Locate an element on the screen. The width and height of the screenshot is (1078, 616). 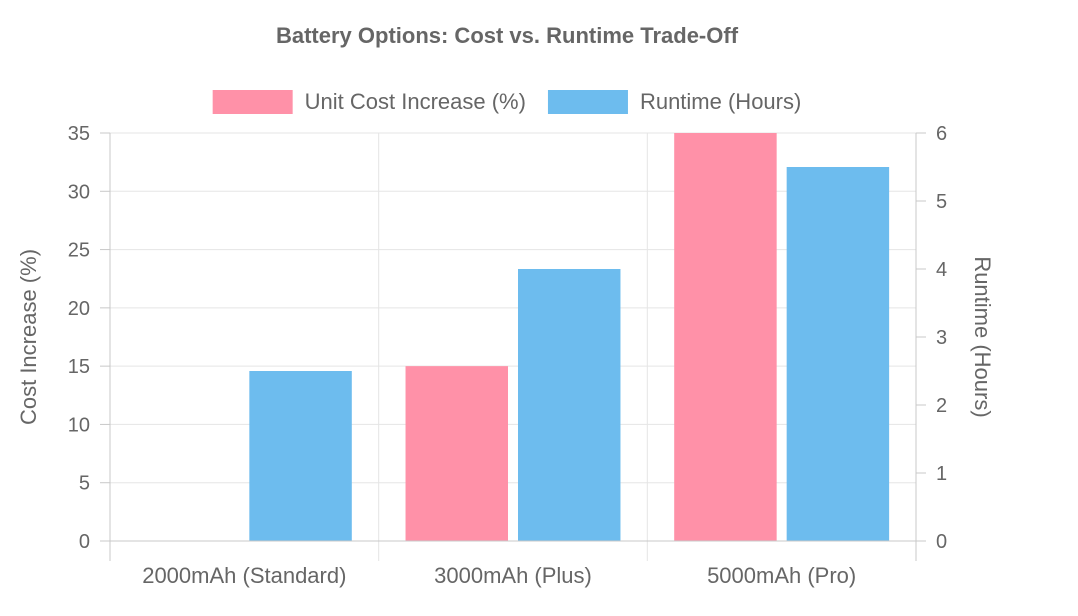
y-right-tick-label: 6 is located at coordinates (941, 134).